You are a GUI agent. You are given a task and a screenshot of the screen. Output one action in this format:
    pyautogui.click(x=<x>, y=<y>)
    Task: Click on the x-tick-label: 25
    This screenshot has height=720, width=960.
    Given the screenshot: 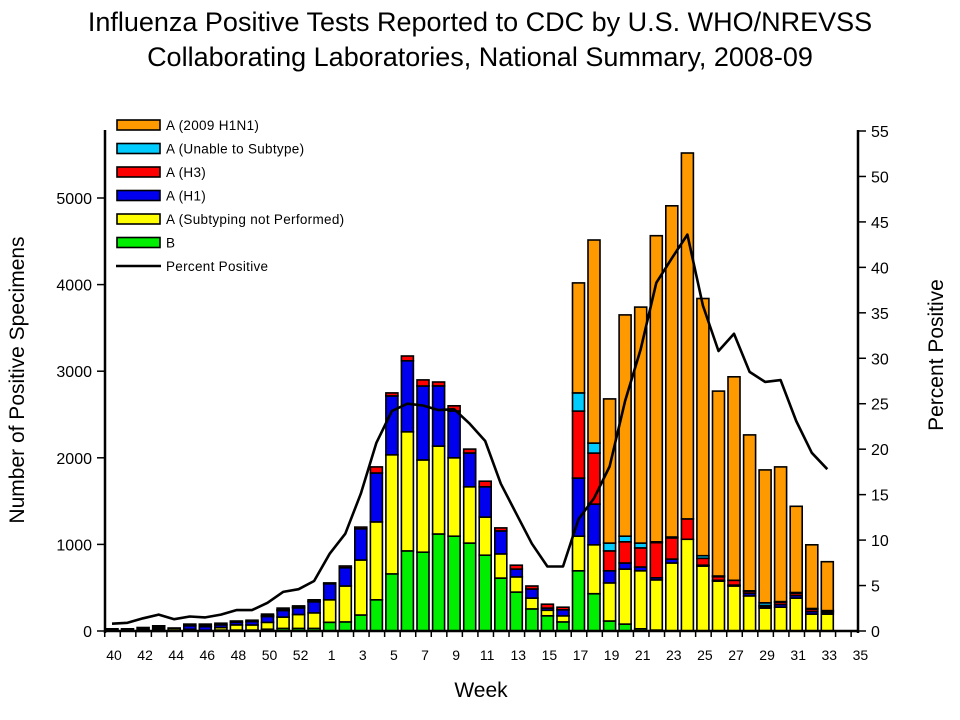 What is the action you would take?
    pyautogui.click(x=705, y=655)
    